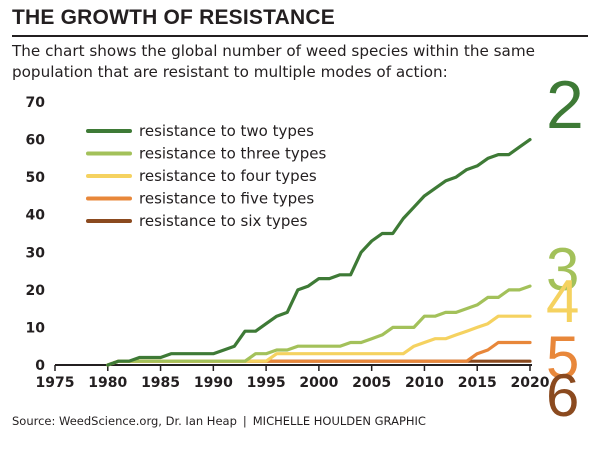 The image size is (600, 452). What do you see at coordinates (562, 357) in the screenshot?
I see `series-end-label: 5` at bounding box center [562, 357].